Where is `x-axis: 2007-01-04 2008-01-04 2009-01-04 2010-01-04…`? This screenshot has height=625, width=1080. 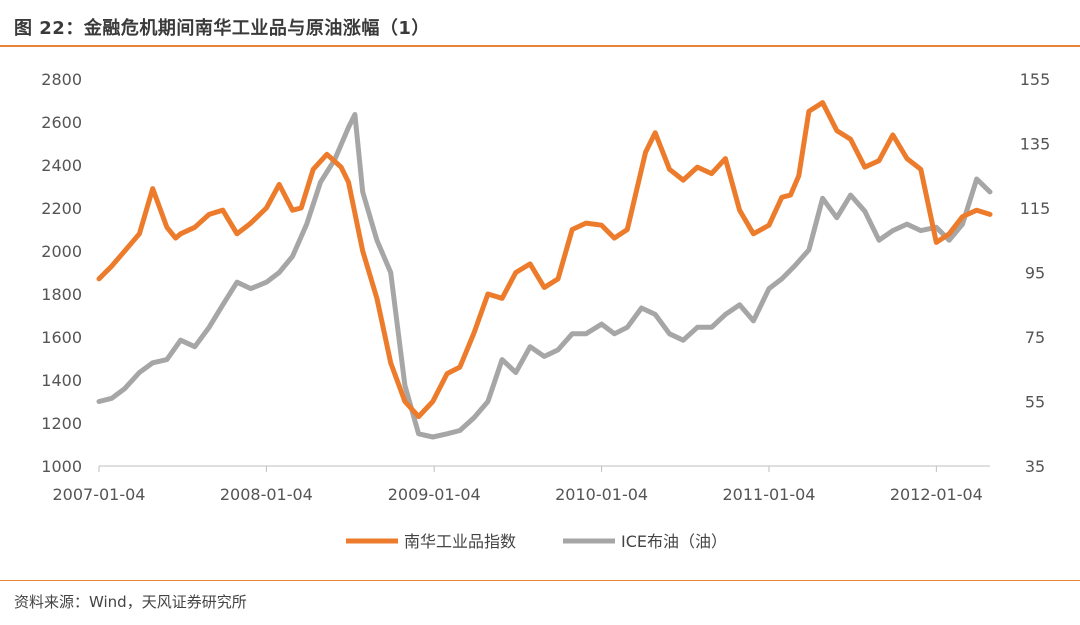 x-axis: 2007-01-04 2008-01-04 2009-01-04 2010-01-04… is located at coordinates (518, 485).